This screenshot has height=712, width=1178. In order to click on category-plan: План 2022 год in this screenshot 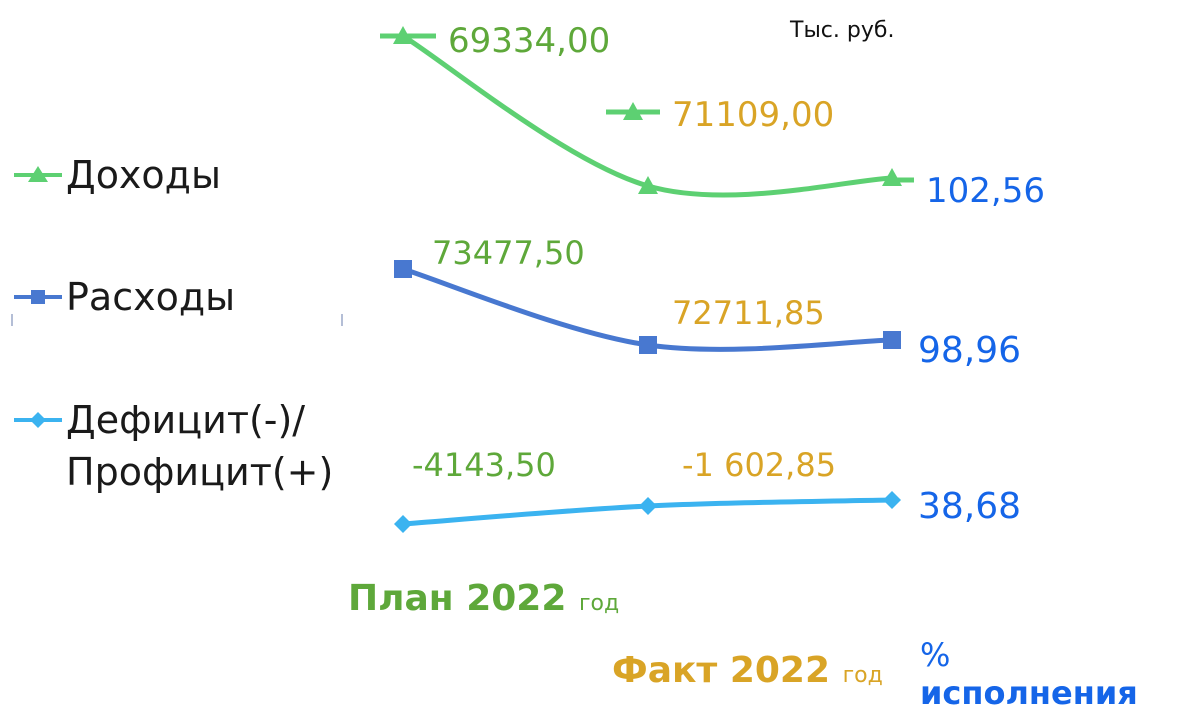, I will do `click(483, 598)`.